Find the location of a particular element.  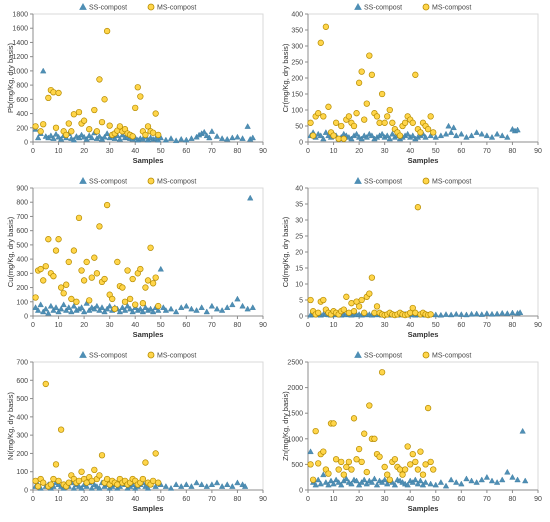

x-tick-label: 80 is located at coordinates (513, 325).